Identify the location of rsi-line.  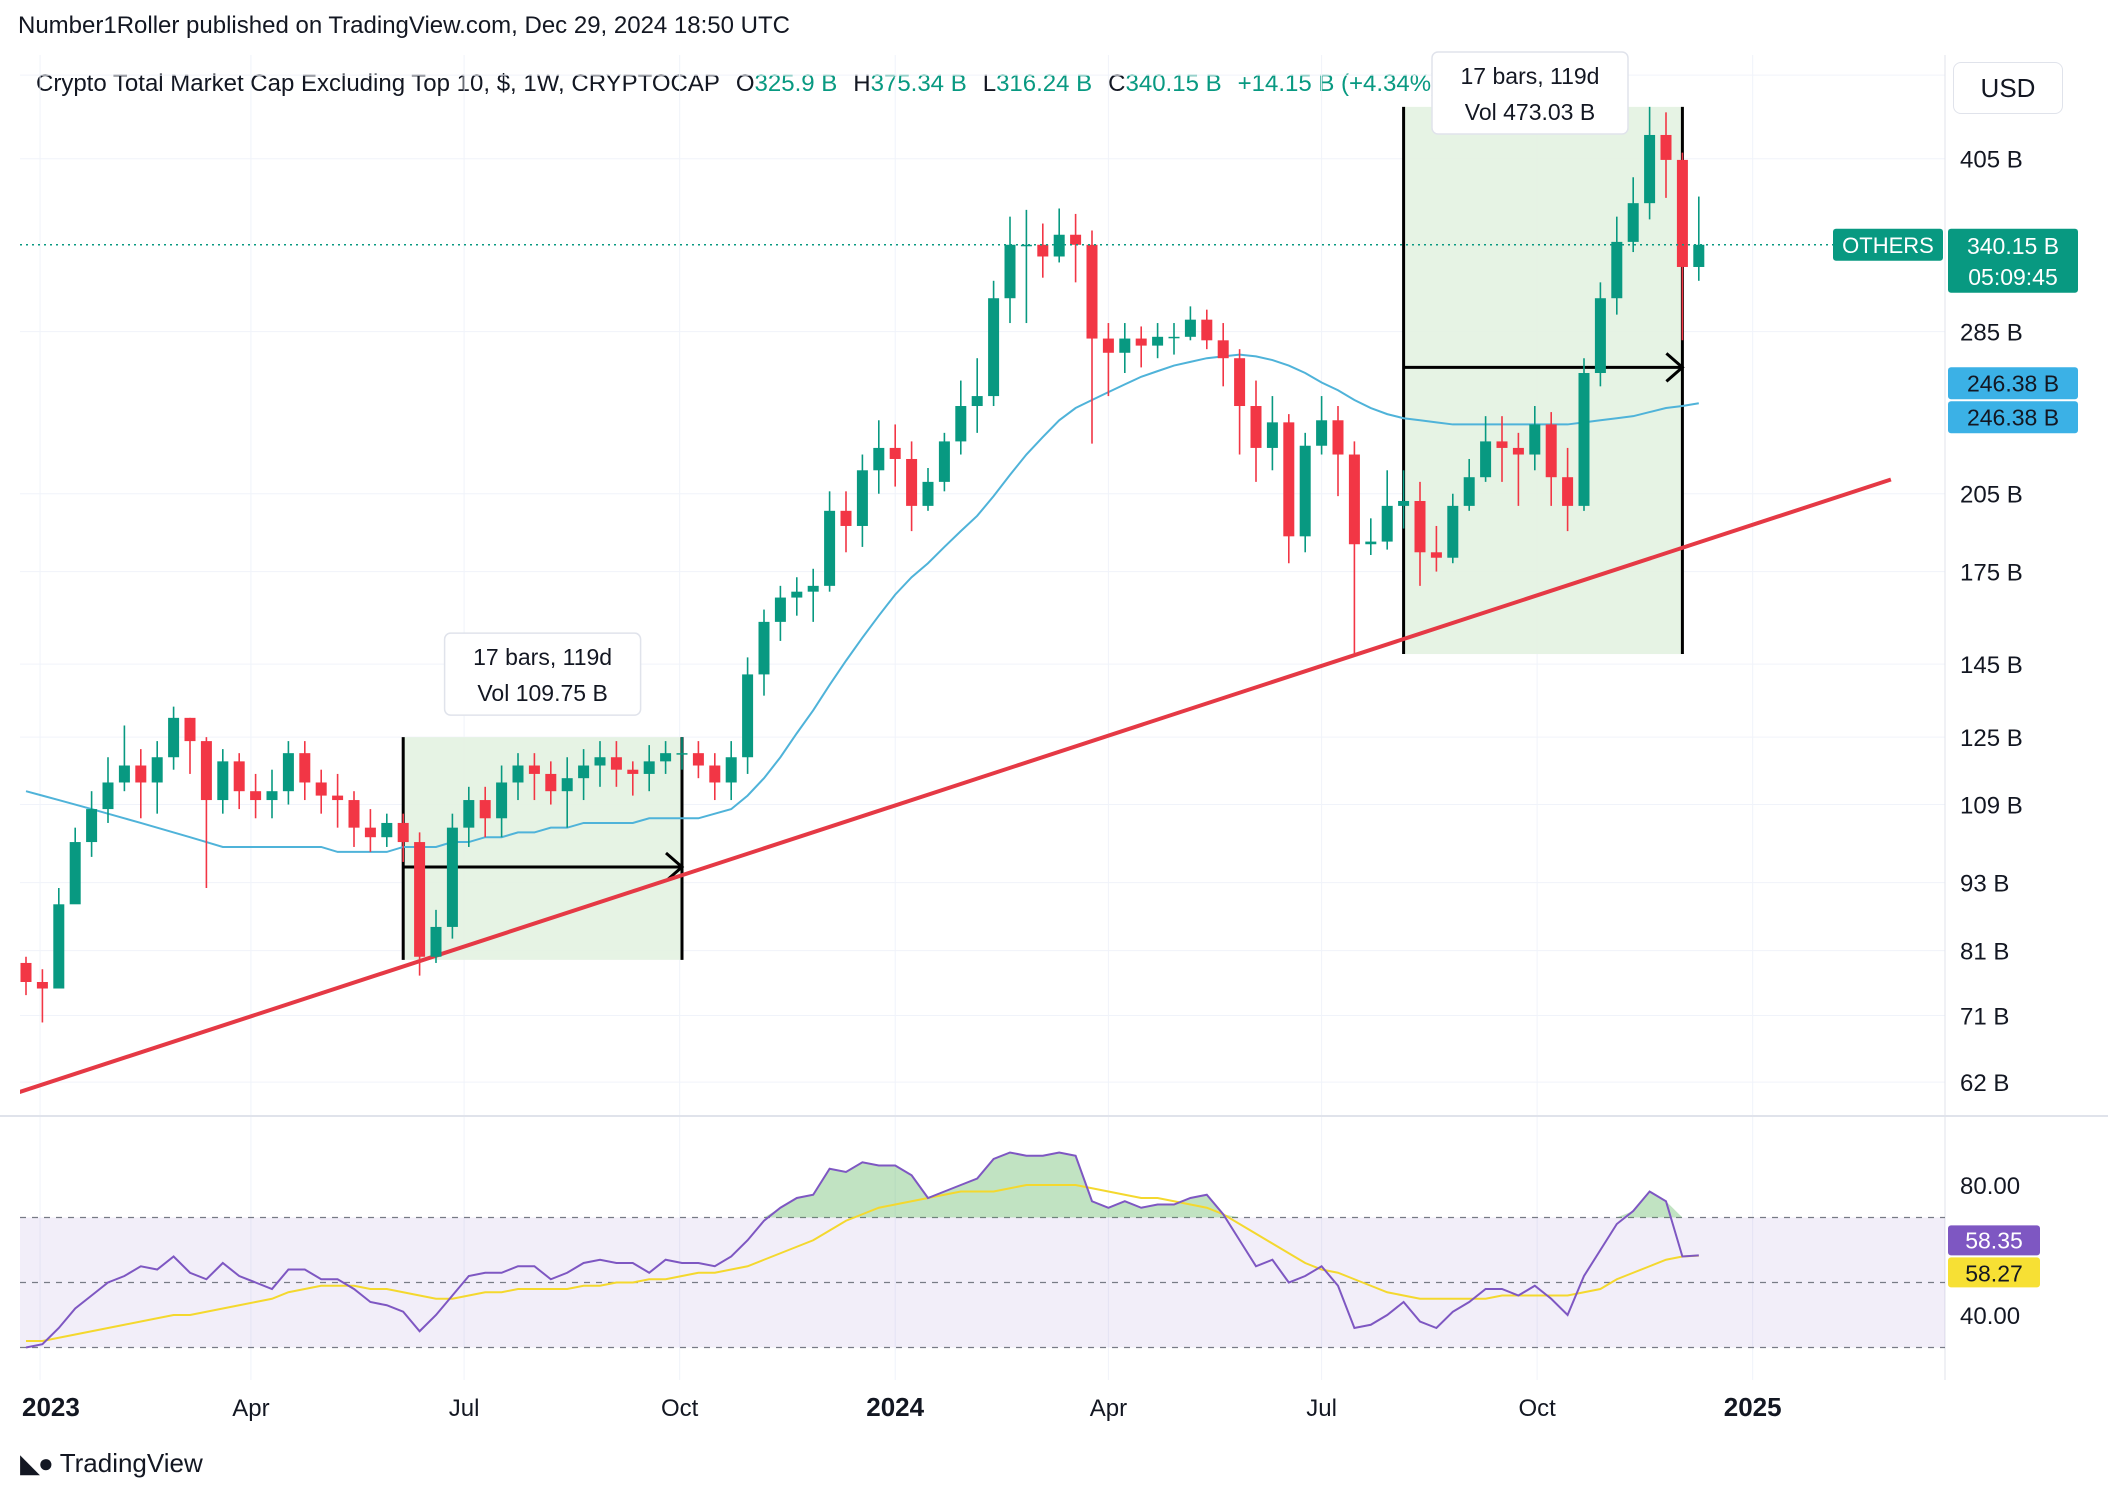
(862, 1250).